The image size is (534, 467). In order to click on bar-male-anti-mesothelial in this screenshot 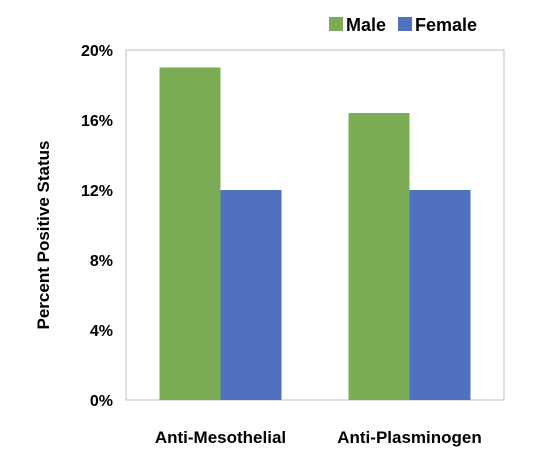, I will do `click(190, 233)`.